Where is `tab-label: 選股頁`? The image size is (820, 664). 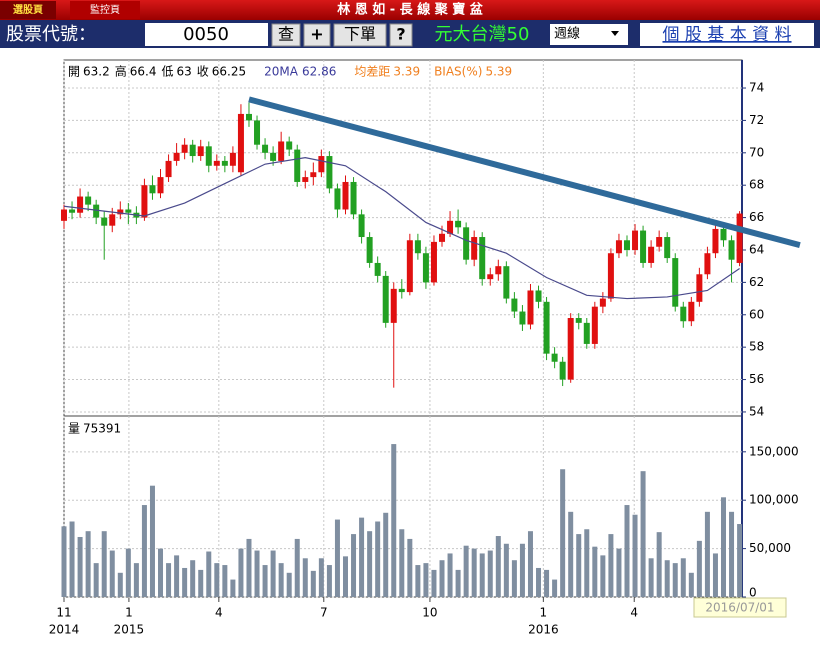 tab-label: 選股頁 is located at coordinates (28, 9).